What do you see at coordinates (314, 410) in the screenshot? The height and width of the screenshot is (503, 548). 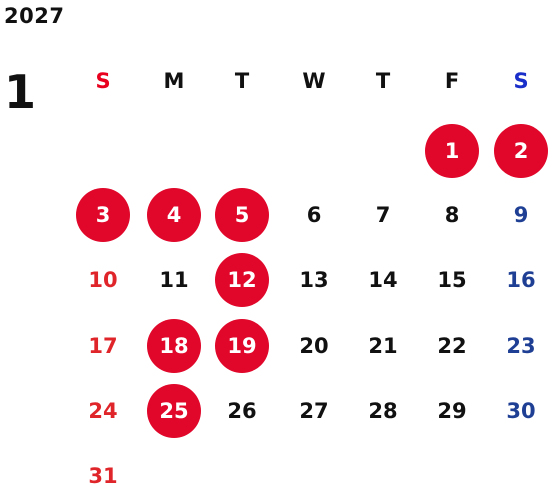 I see `day-cell: 27` at bounding box center [314, 410].